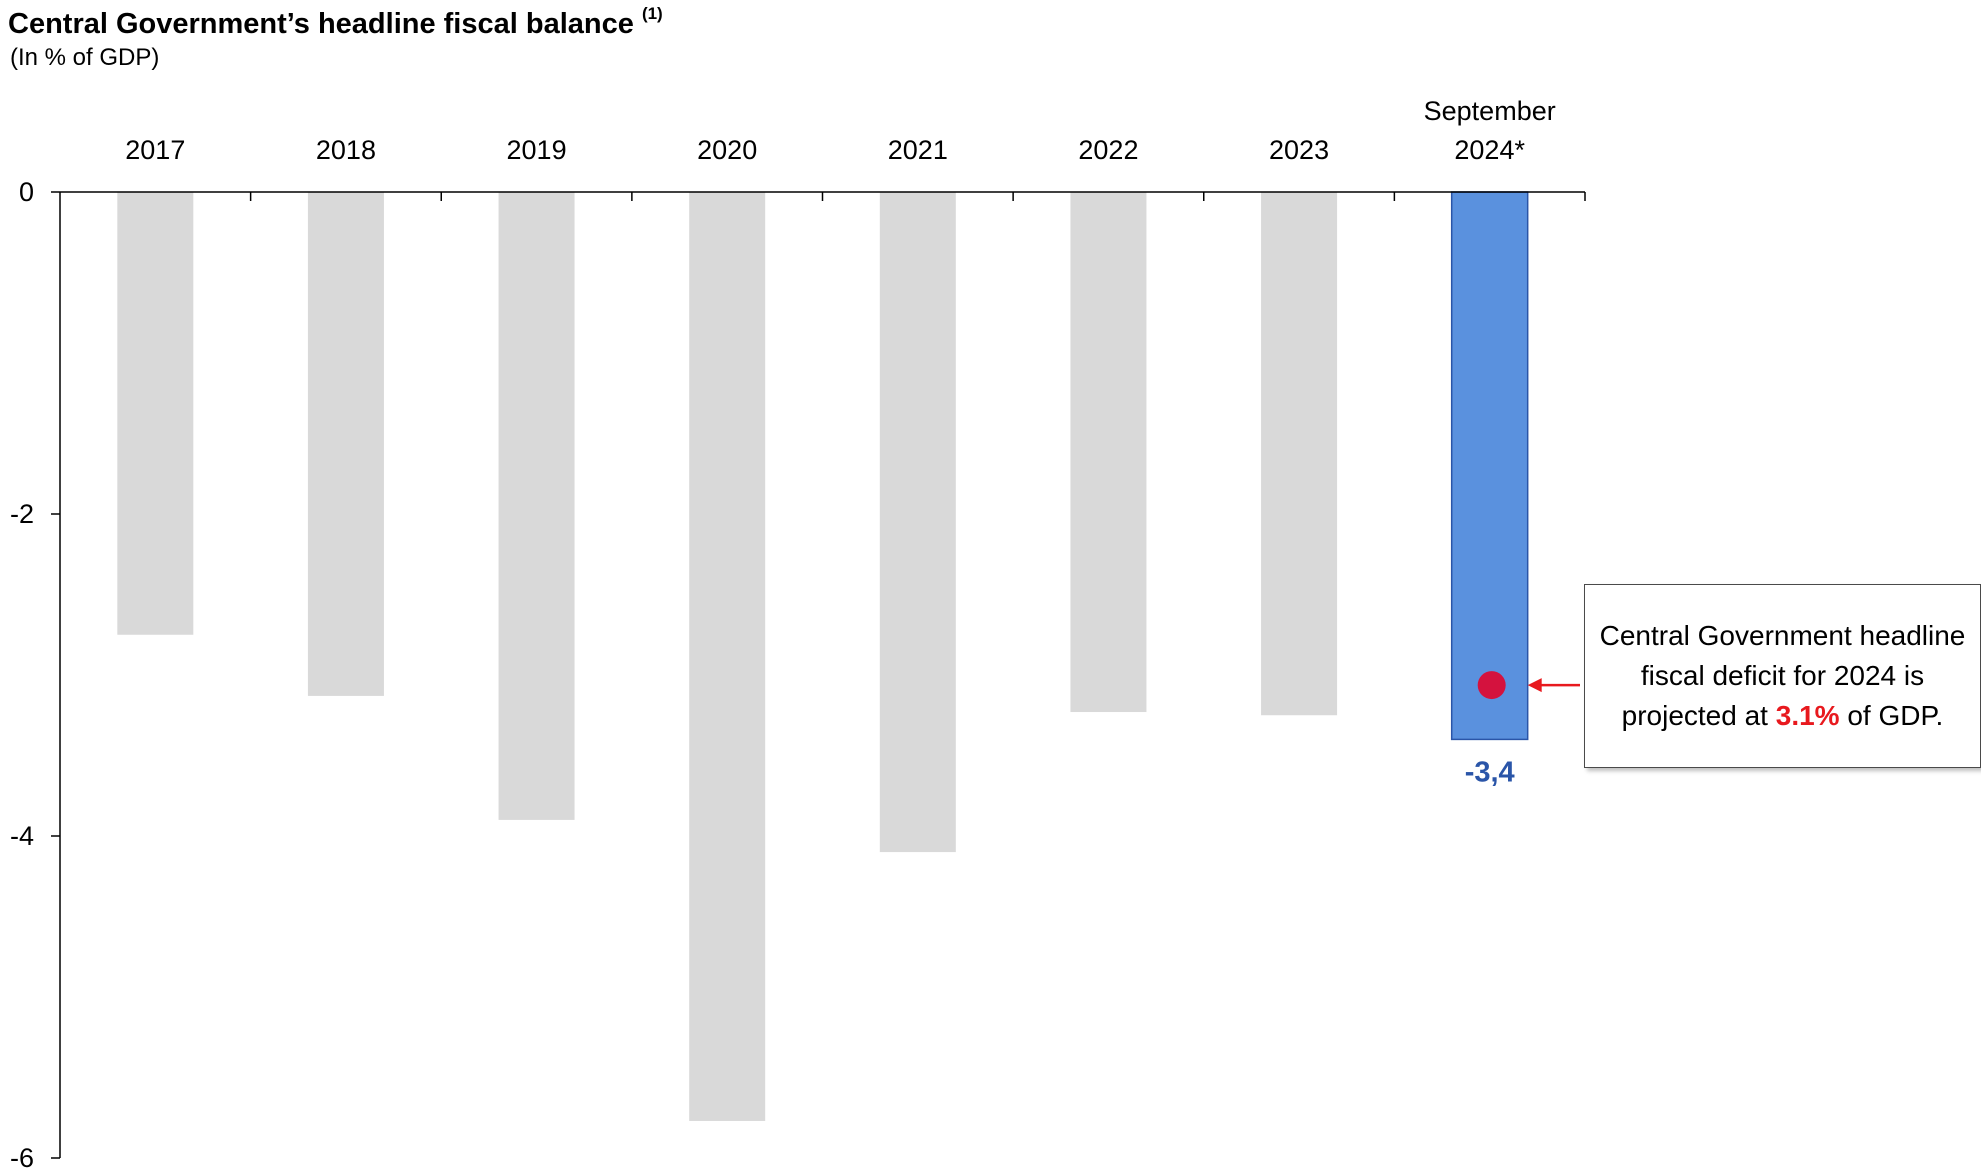 Image resolution: width=1981 pixels, height=1173 pixels. What do you see at coordinates (1534, 685) in the screenshot?
I see `annotation-arrowhead` at bounding box center [1534, 685].